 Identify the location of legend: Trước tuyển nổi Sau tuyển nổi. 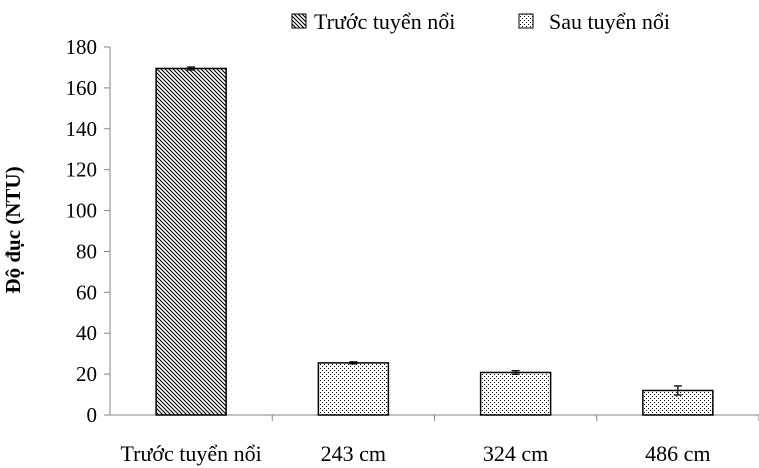
(480, 21).